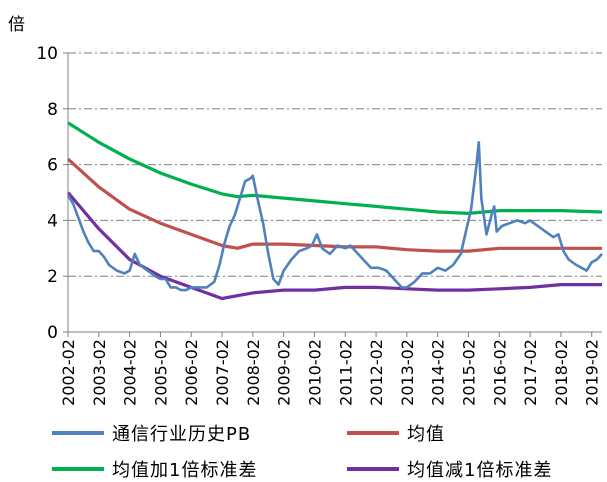  I want to click on y-tick-label: 8, so click(52, 110).